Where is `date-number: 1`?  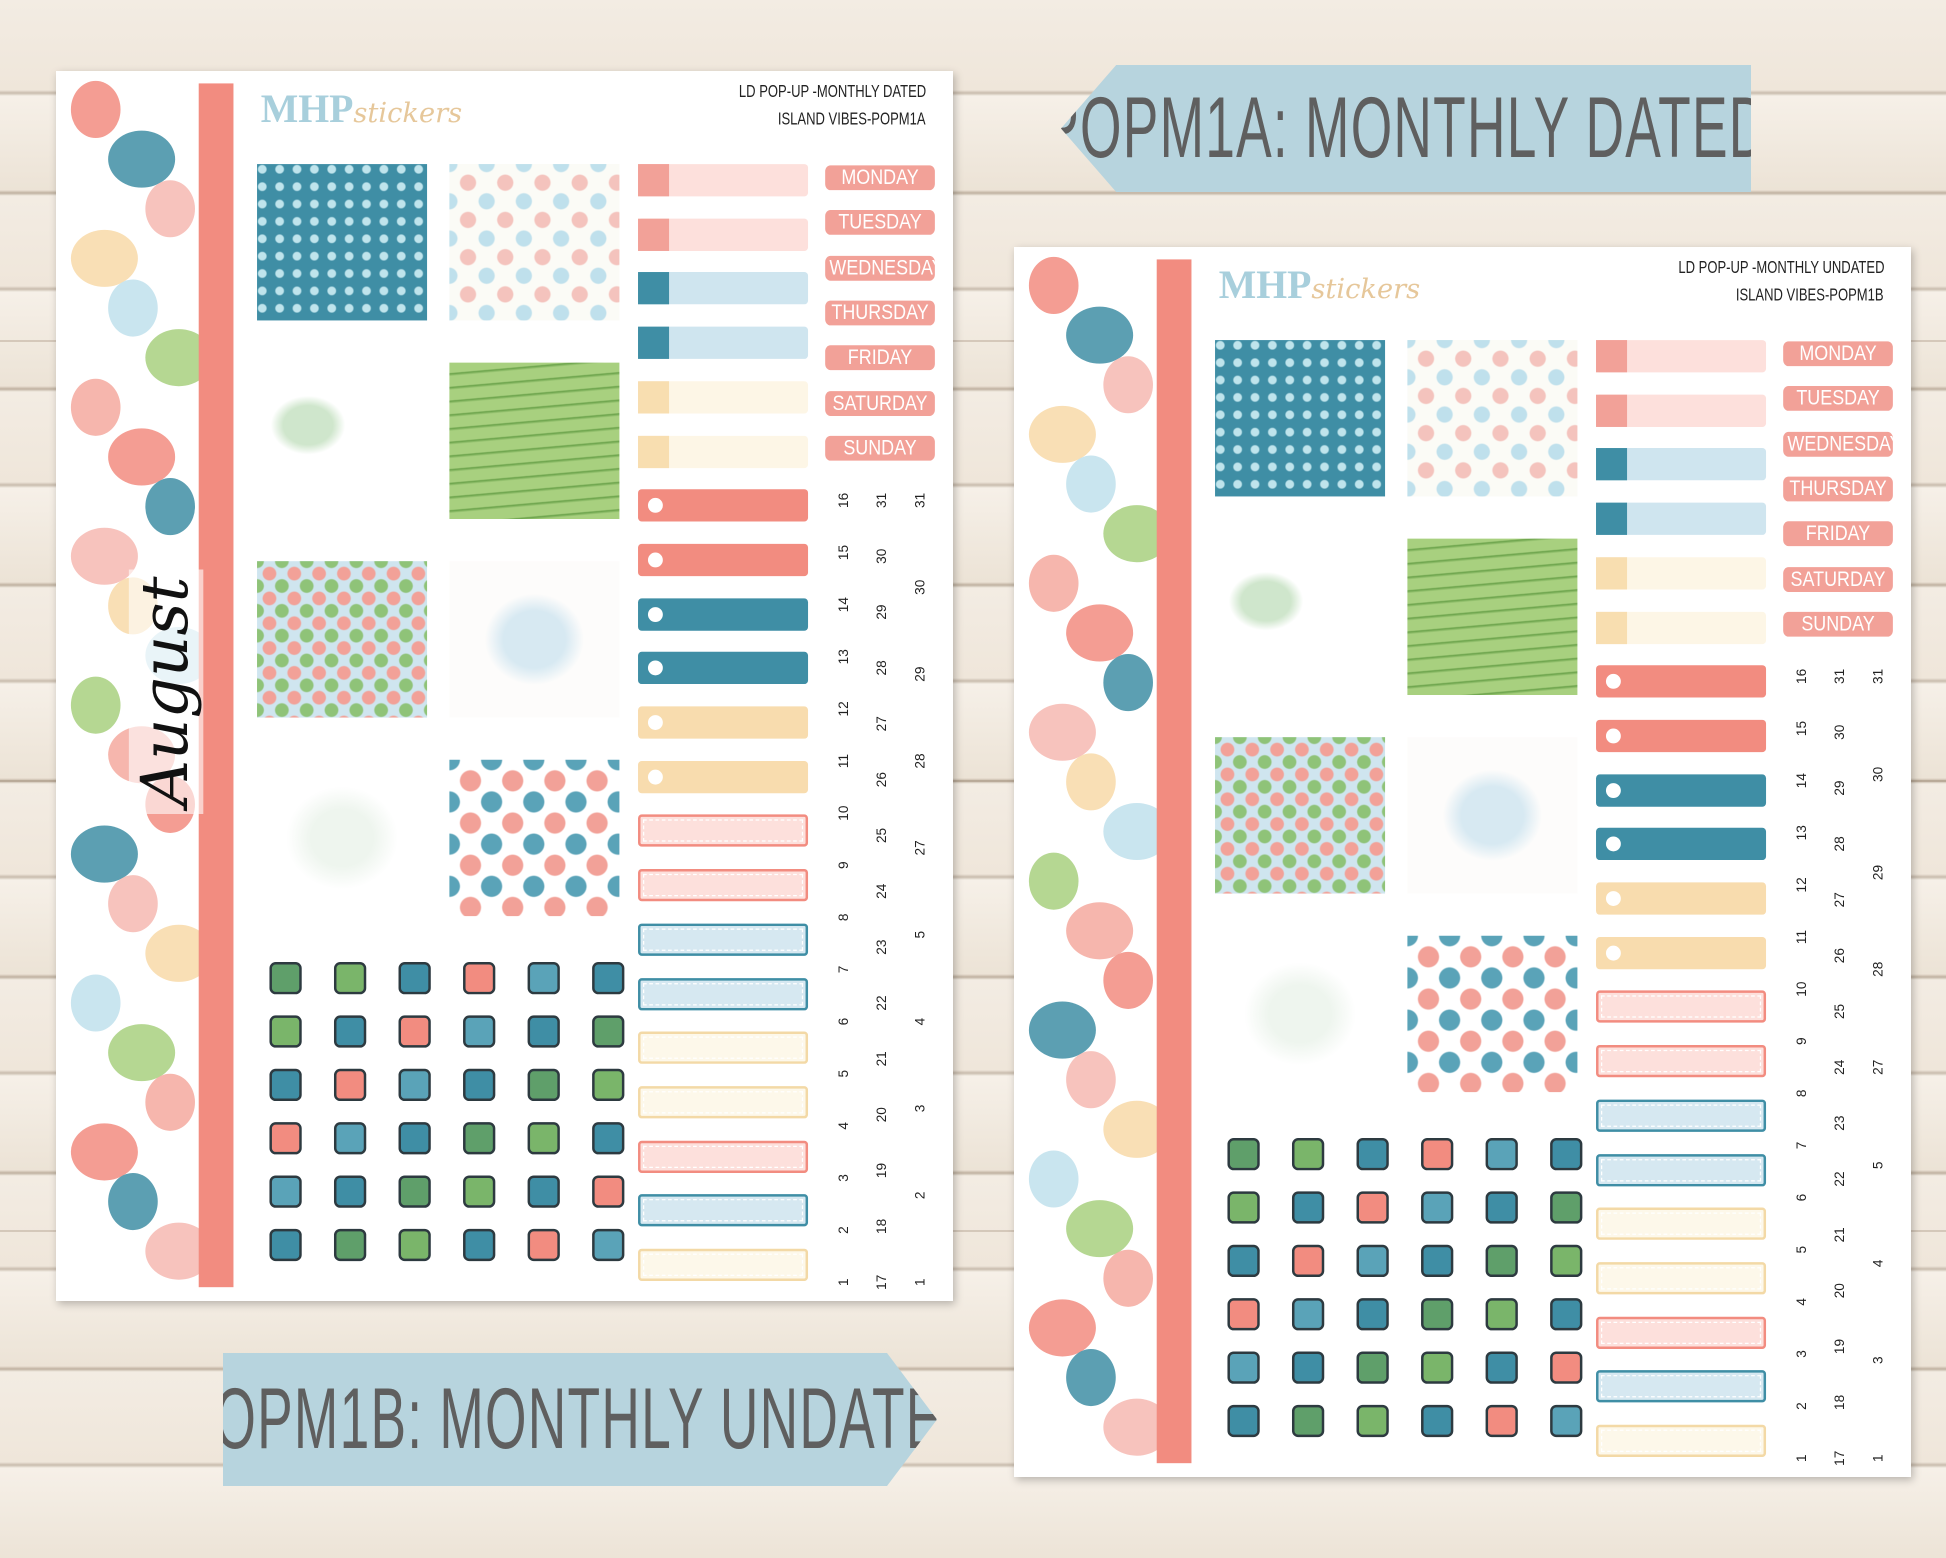
date-number: 1 is located at coordinates (844, 1282).